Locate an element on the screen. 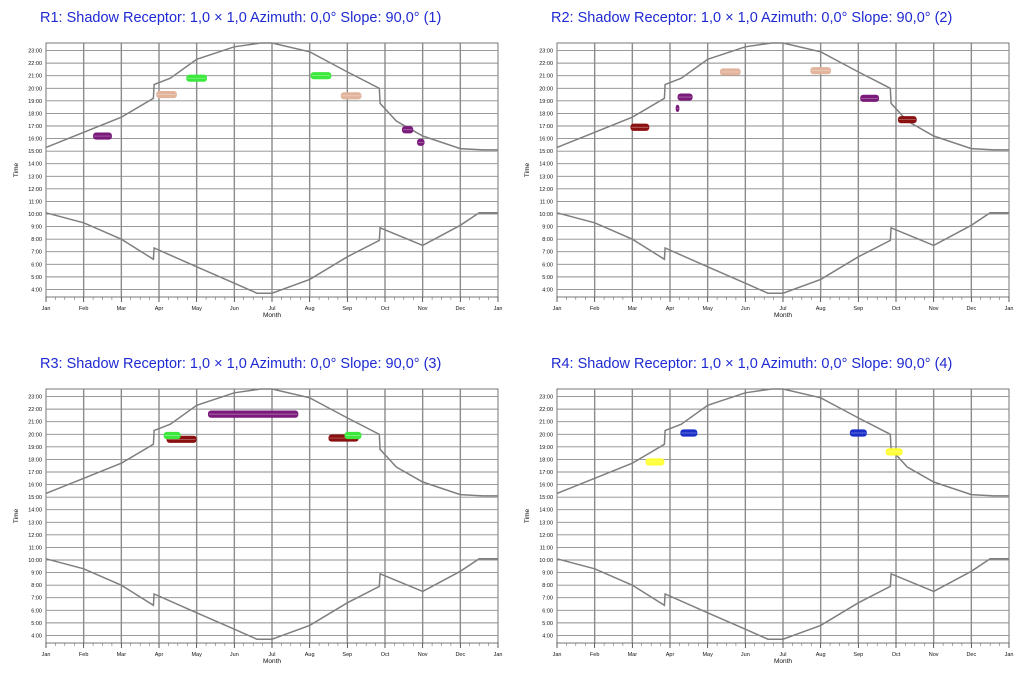  x-tick-label: Feb is located at coordinates (594, 655).